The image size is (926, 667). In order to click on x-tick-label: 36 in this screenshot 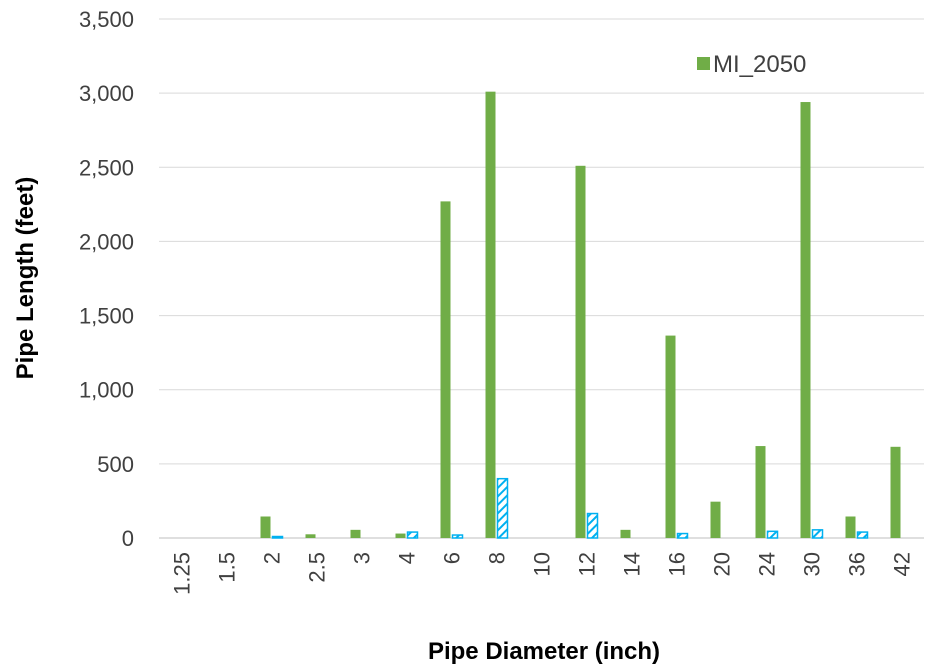, I will do `click(857, 564)`.